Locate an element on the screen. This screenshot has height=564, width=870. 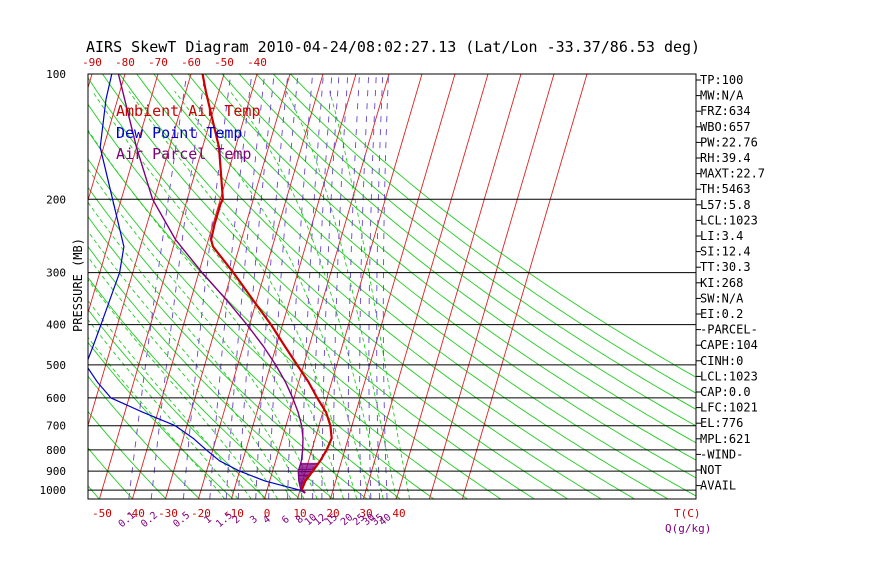
y-axis-label: PRESSURE (MB) is located at coordinates (78, 285).